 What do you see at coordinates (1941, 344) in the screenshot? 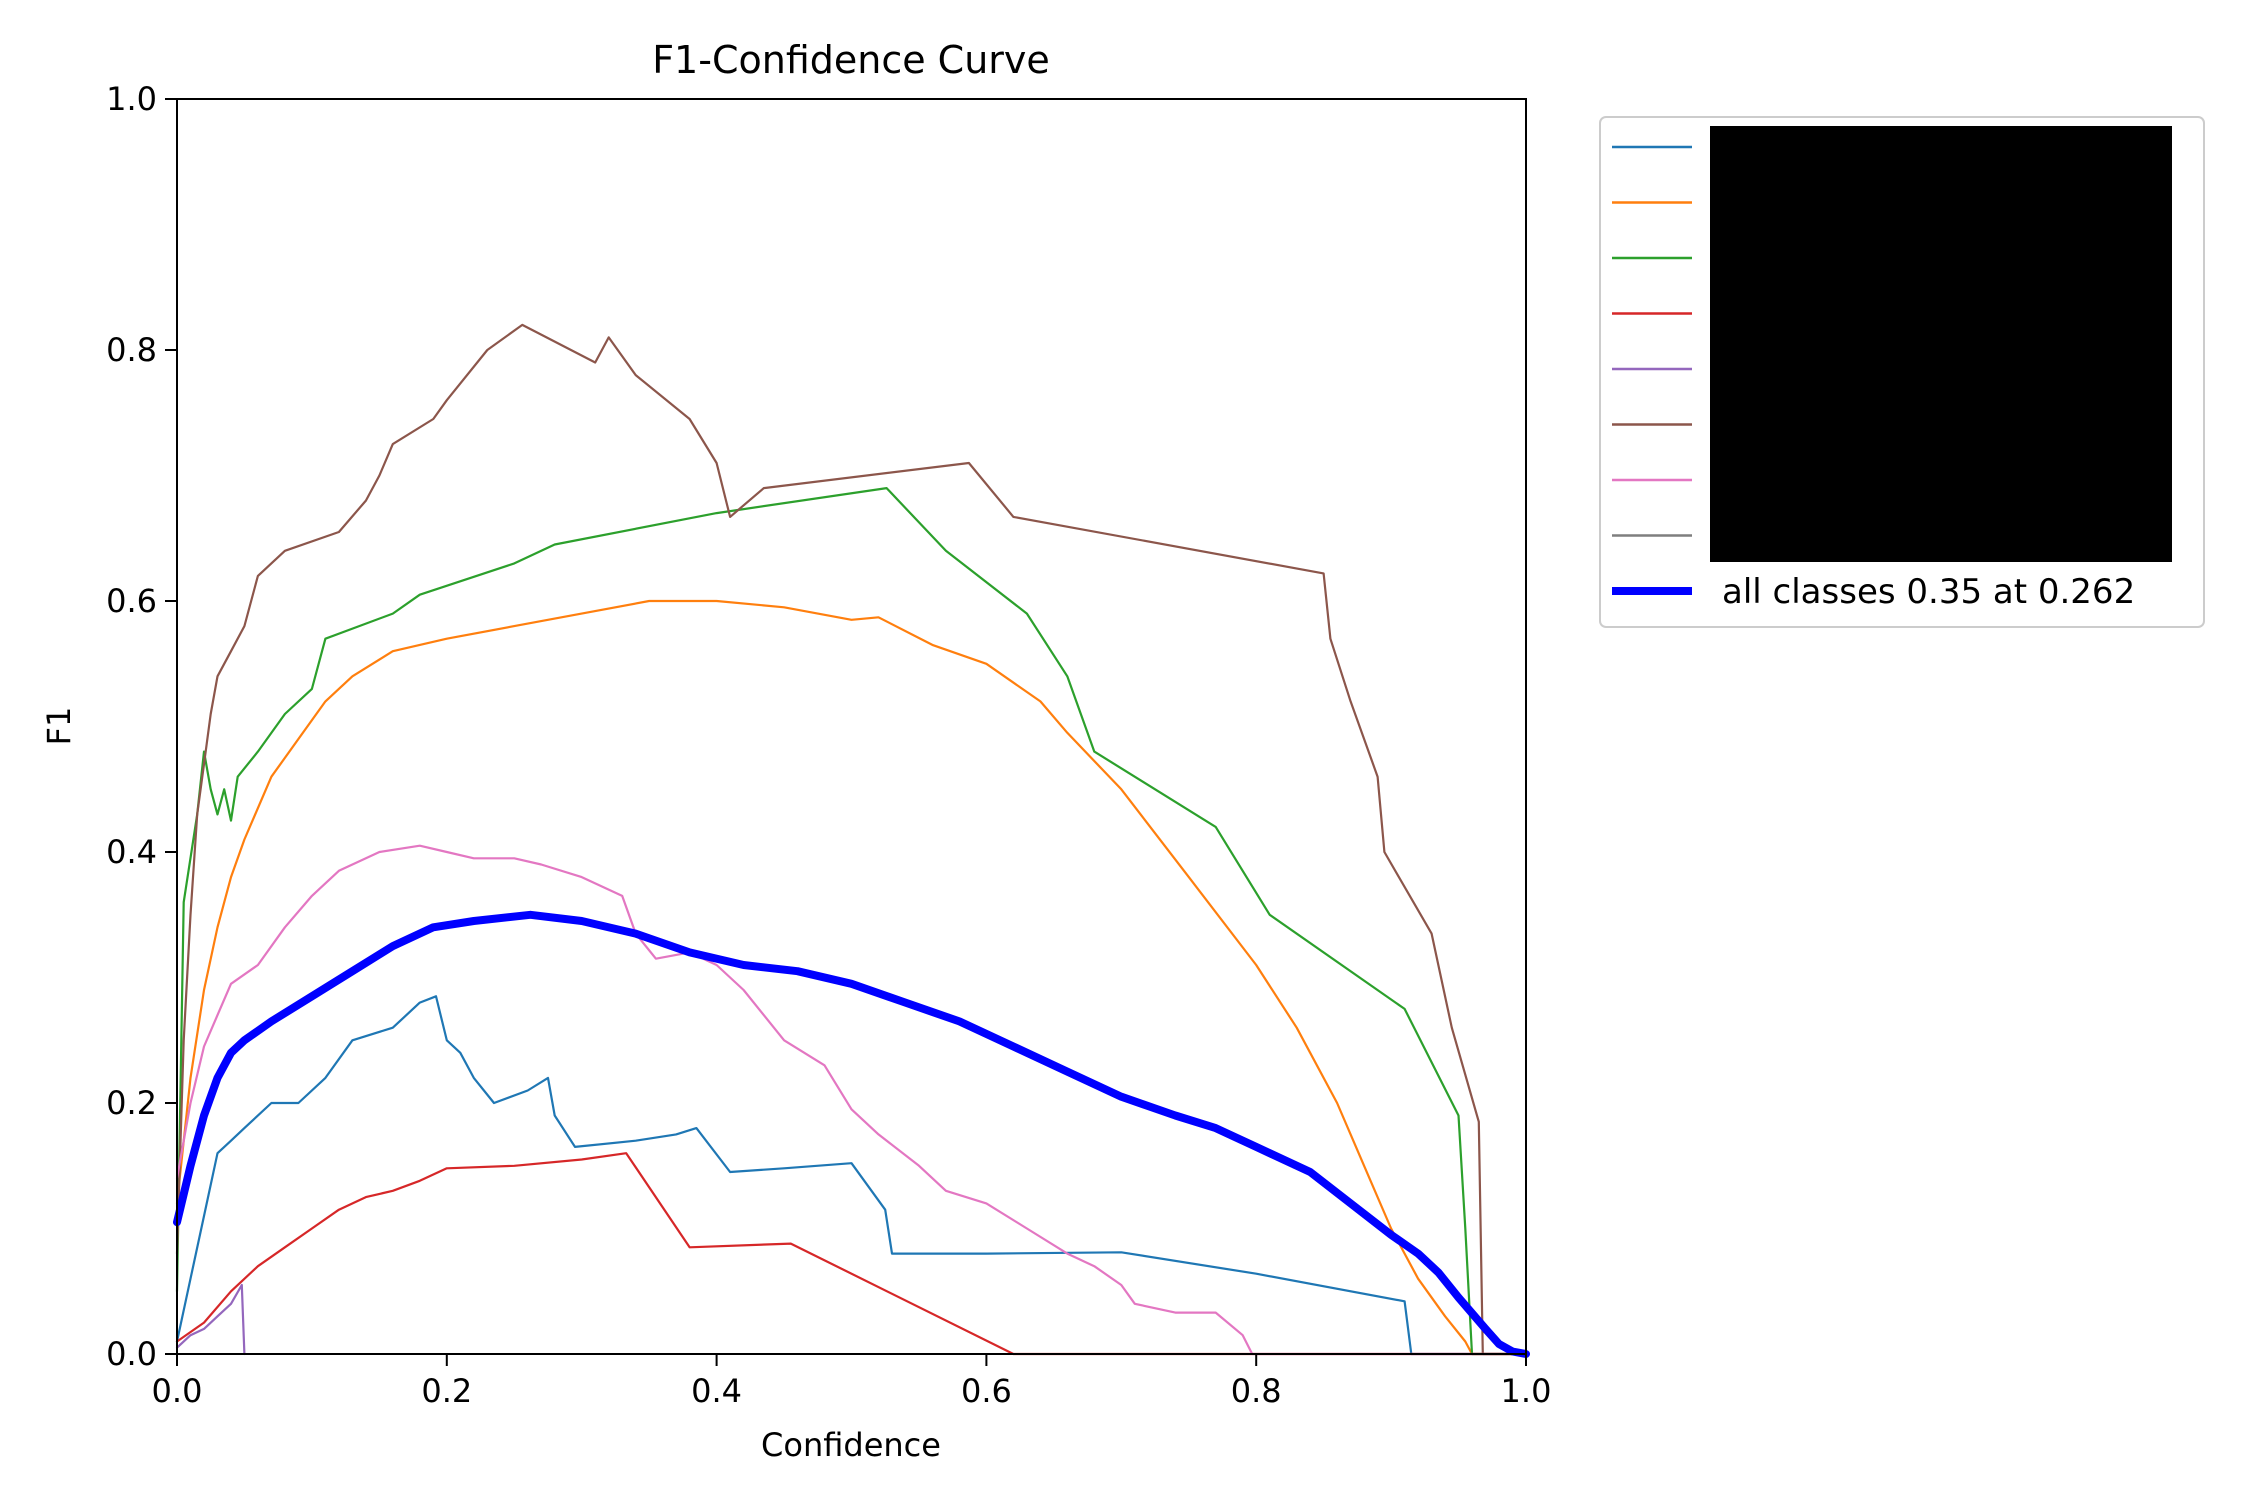
I see `legend-redaction-block` at bounding box center [1941, 344].